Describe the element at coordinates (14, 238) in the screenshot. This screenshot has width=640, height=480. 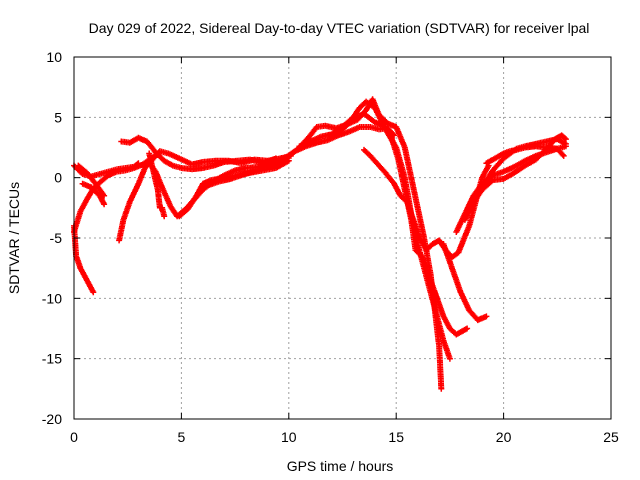
I see `y-axis-label: SDTVAR / TECUs` at that location.